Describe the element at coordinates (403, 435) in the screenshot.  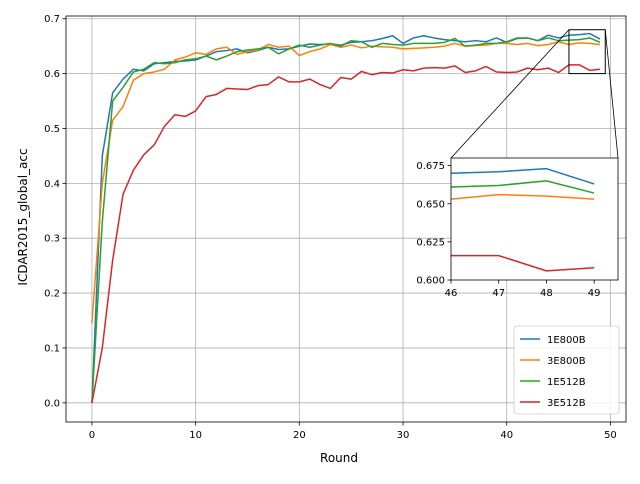
I see `x-tick-label: 30` at that location.